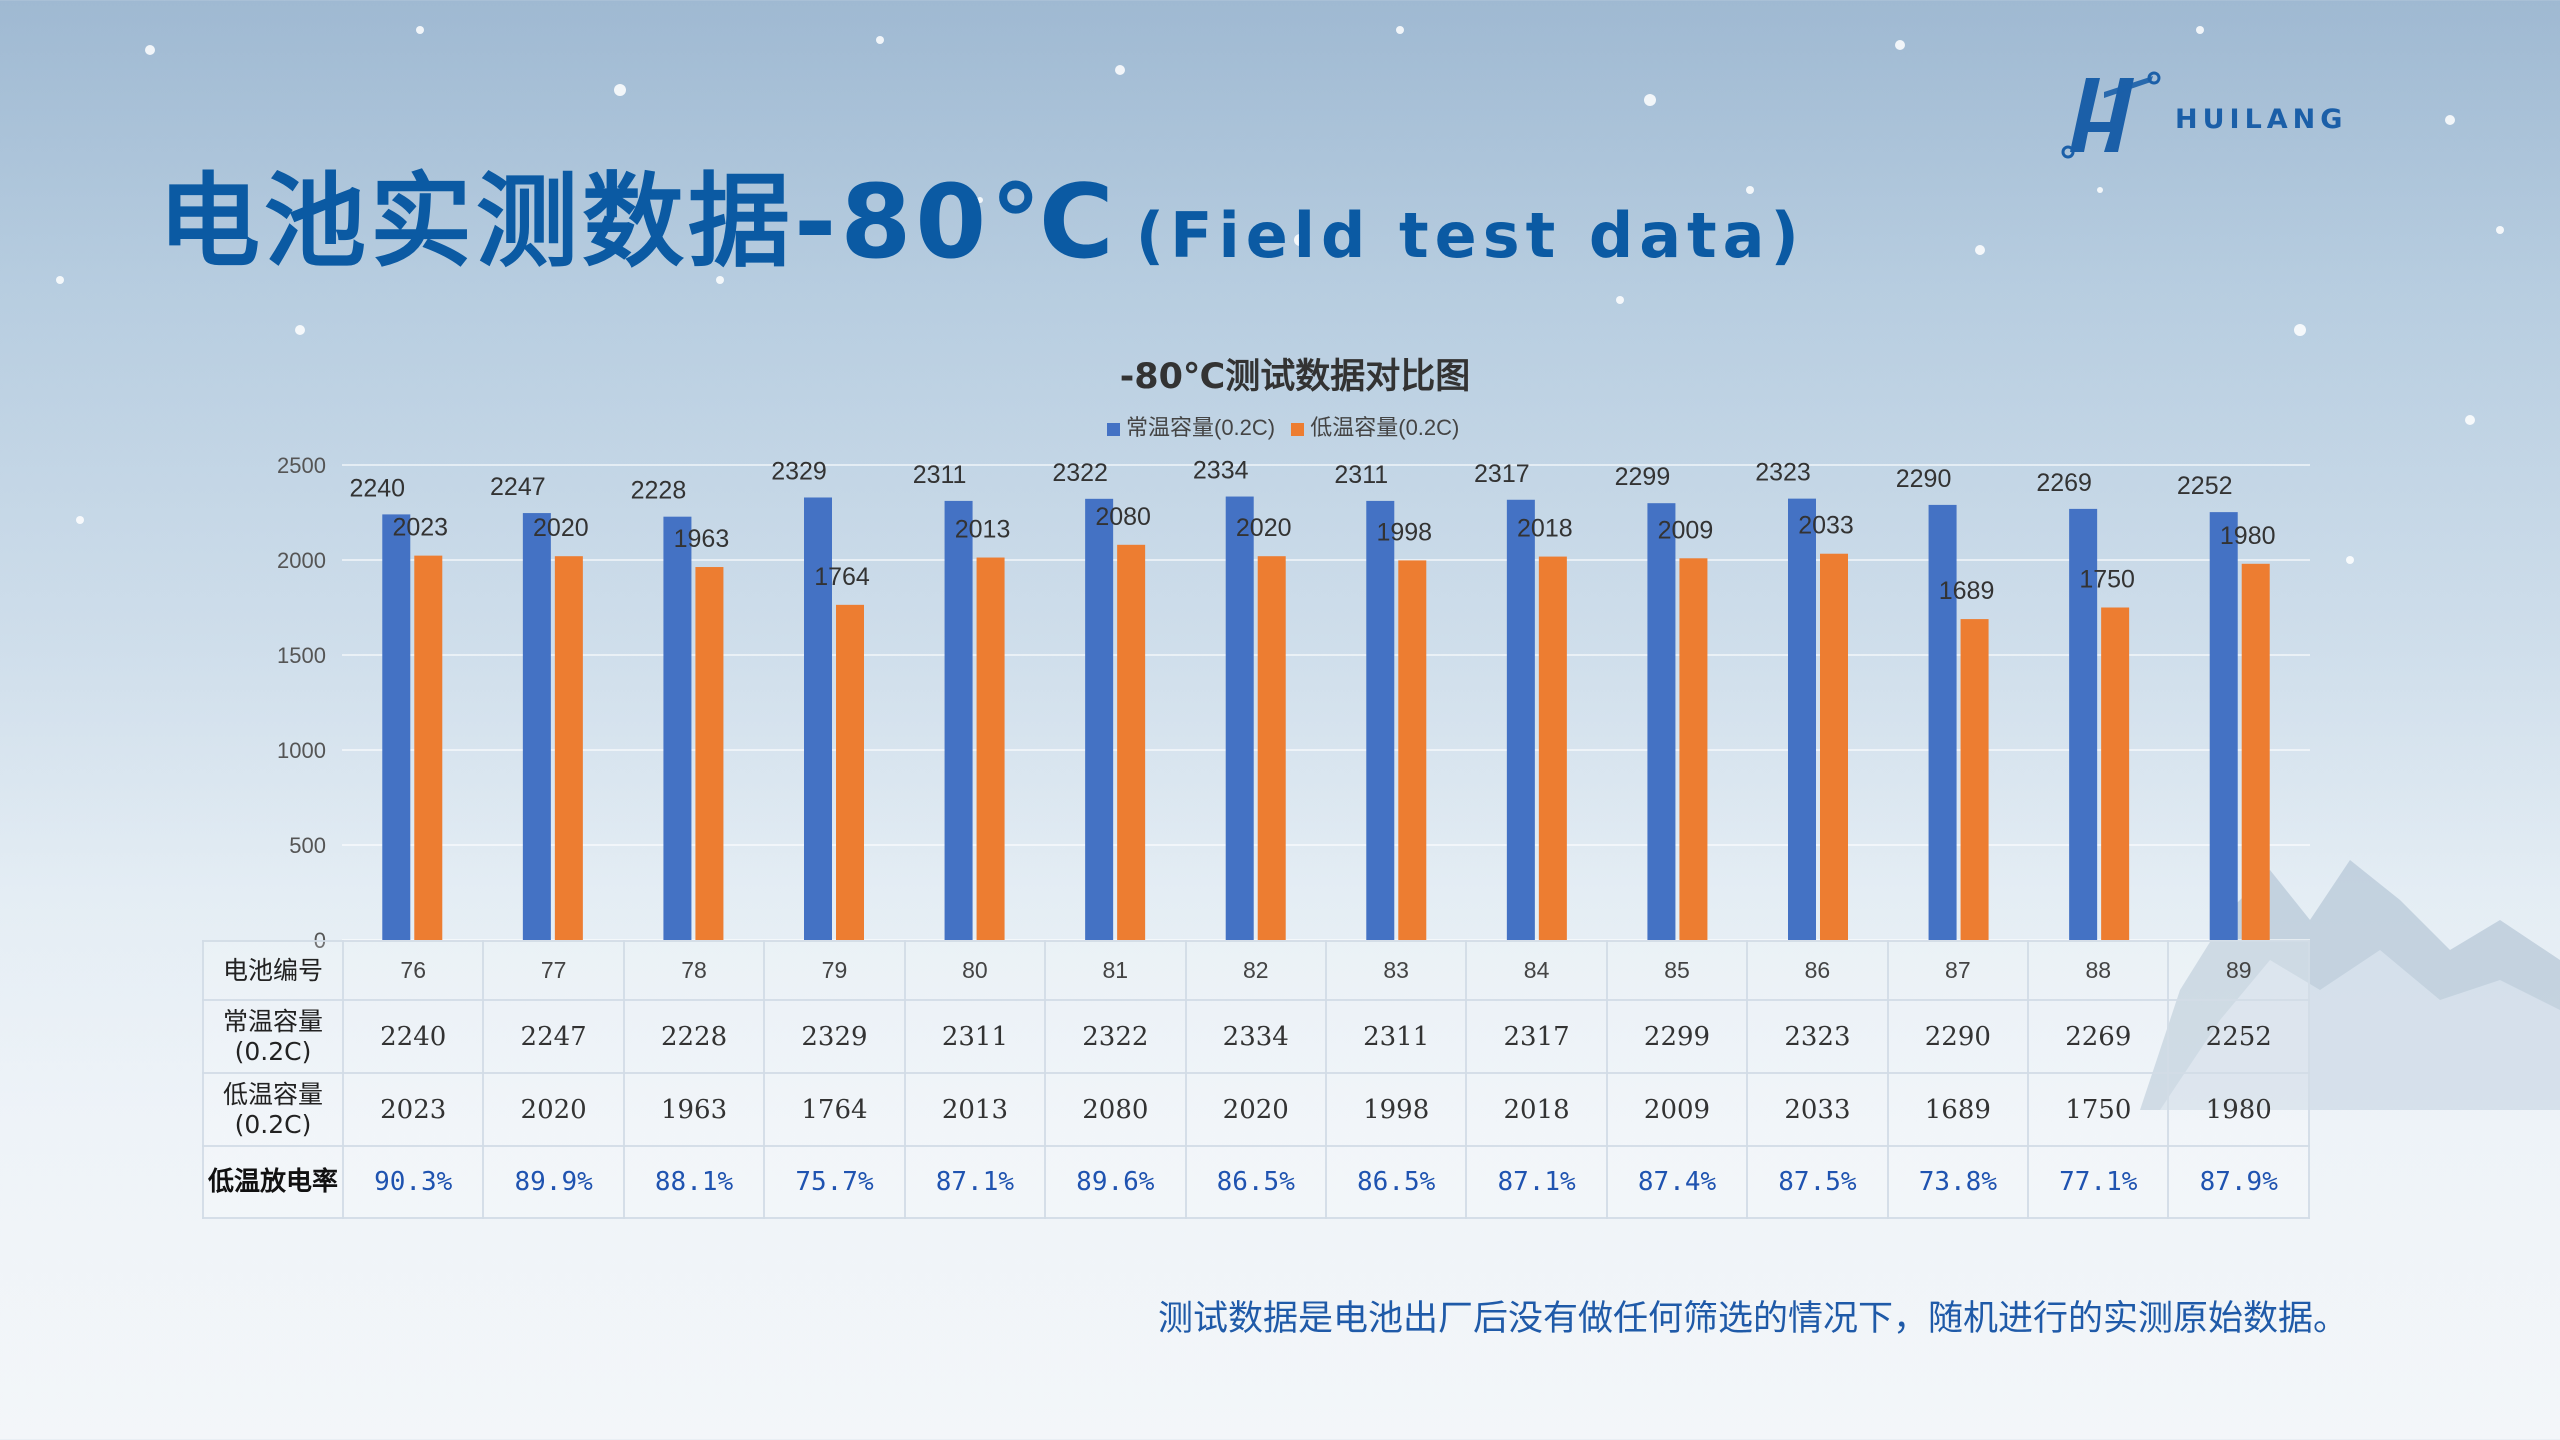 The width and height of the screenshot is (2560, 1440). I want to click on data-label-normal: 2252, so click(2205, 486).